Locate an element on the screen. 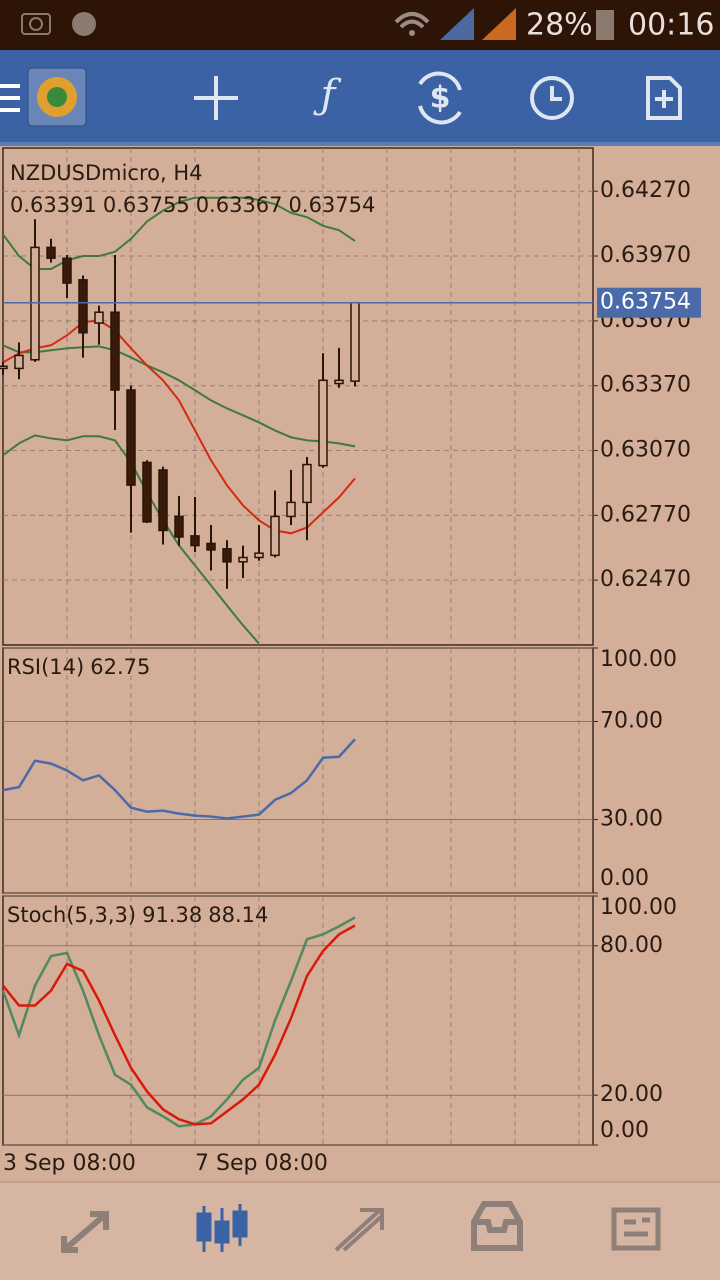 This screenshot has height=1280, width=720. y-tick-label: 0.63970 is located at coordinates (645, 255).